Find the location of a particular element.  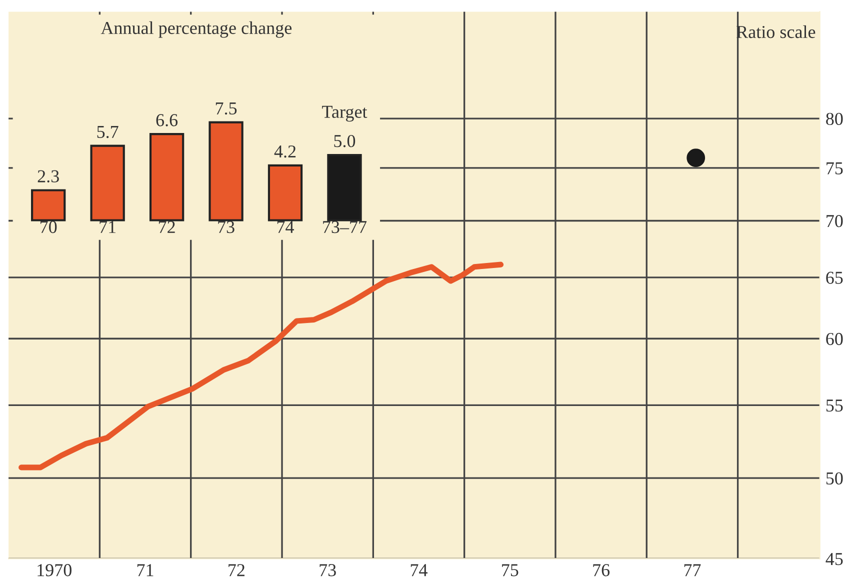

data-label: 5.7 is located at coordinates (107, 132).